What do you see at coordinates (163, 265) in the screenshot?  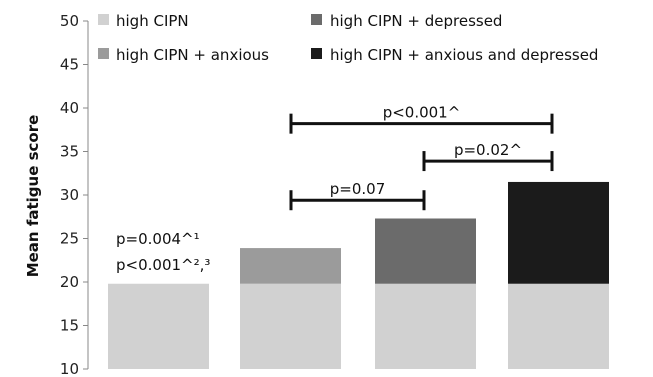 I see `annotation-p-value-2: p<0.001^²,³` at bounding box center [163, 265].